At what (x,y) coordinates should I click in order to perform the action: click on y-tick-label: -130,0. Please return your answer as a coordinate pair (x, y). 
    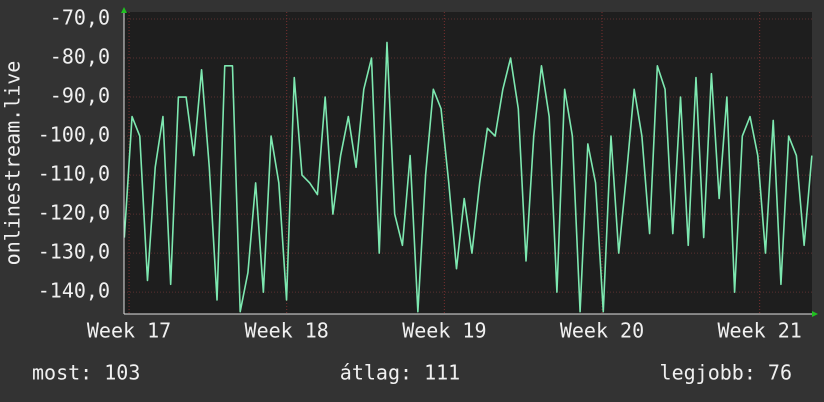
    Looking at the image, I should click on (74, 252).